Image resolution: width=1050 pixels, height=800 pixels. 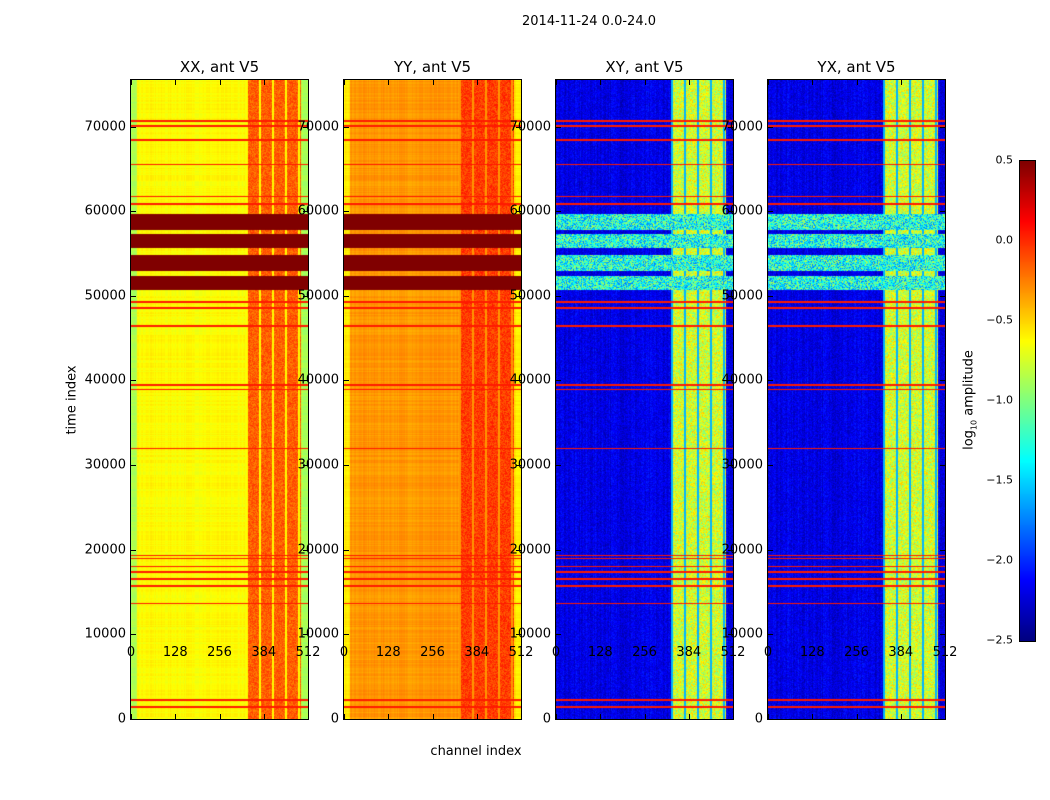 What do you see at coordinates (131, 652) in the screenshot?
I see `x-tick-label: 0` at bounding box center [131, 652].